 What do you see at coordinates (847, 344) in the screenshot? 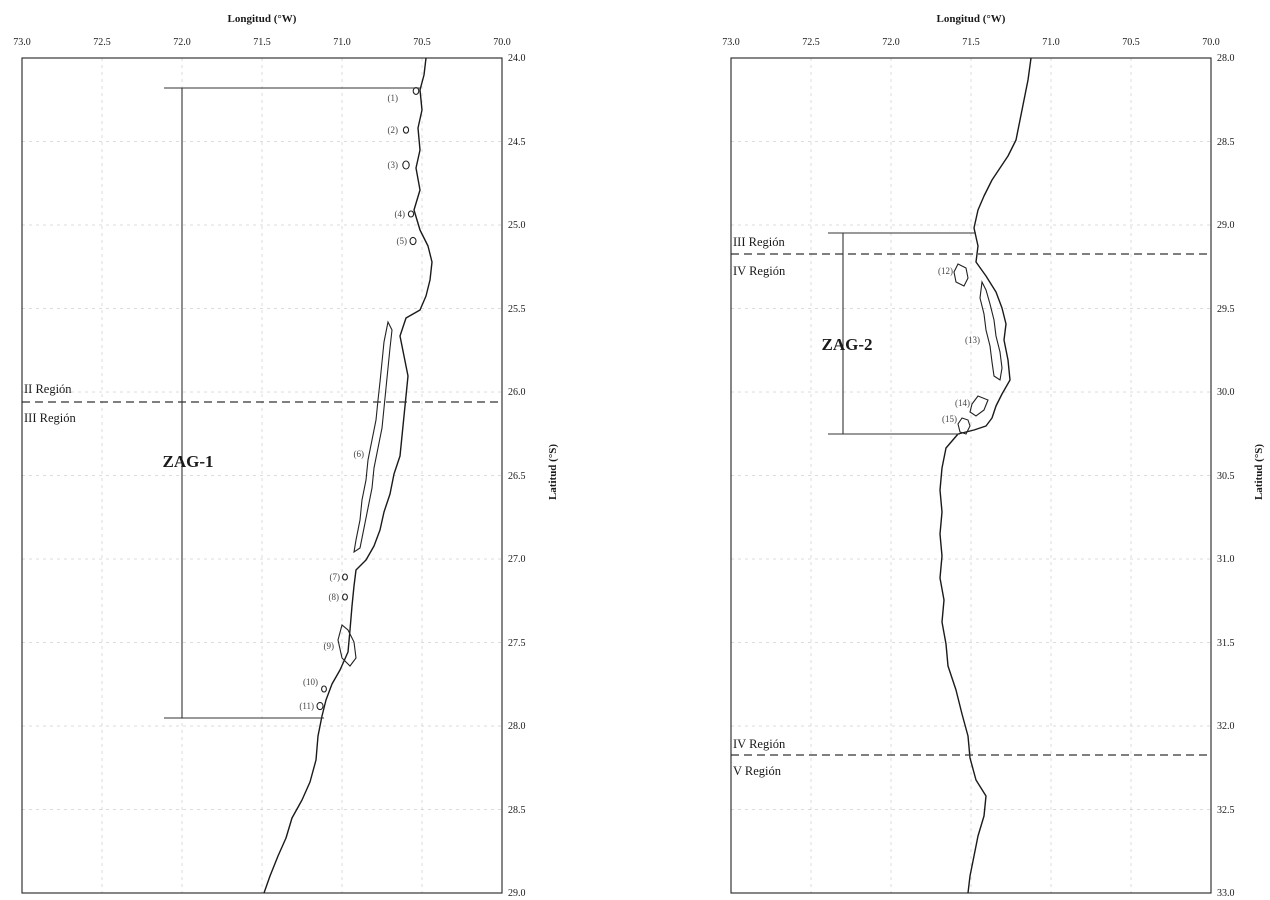
I see `zone-label: ZAG-2` at bounding box center [847, 344].